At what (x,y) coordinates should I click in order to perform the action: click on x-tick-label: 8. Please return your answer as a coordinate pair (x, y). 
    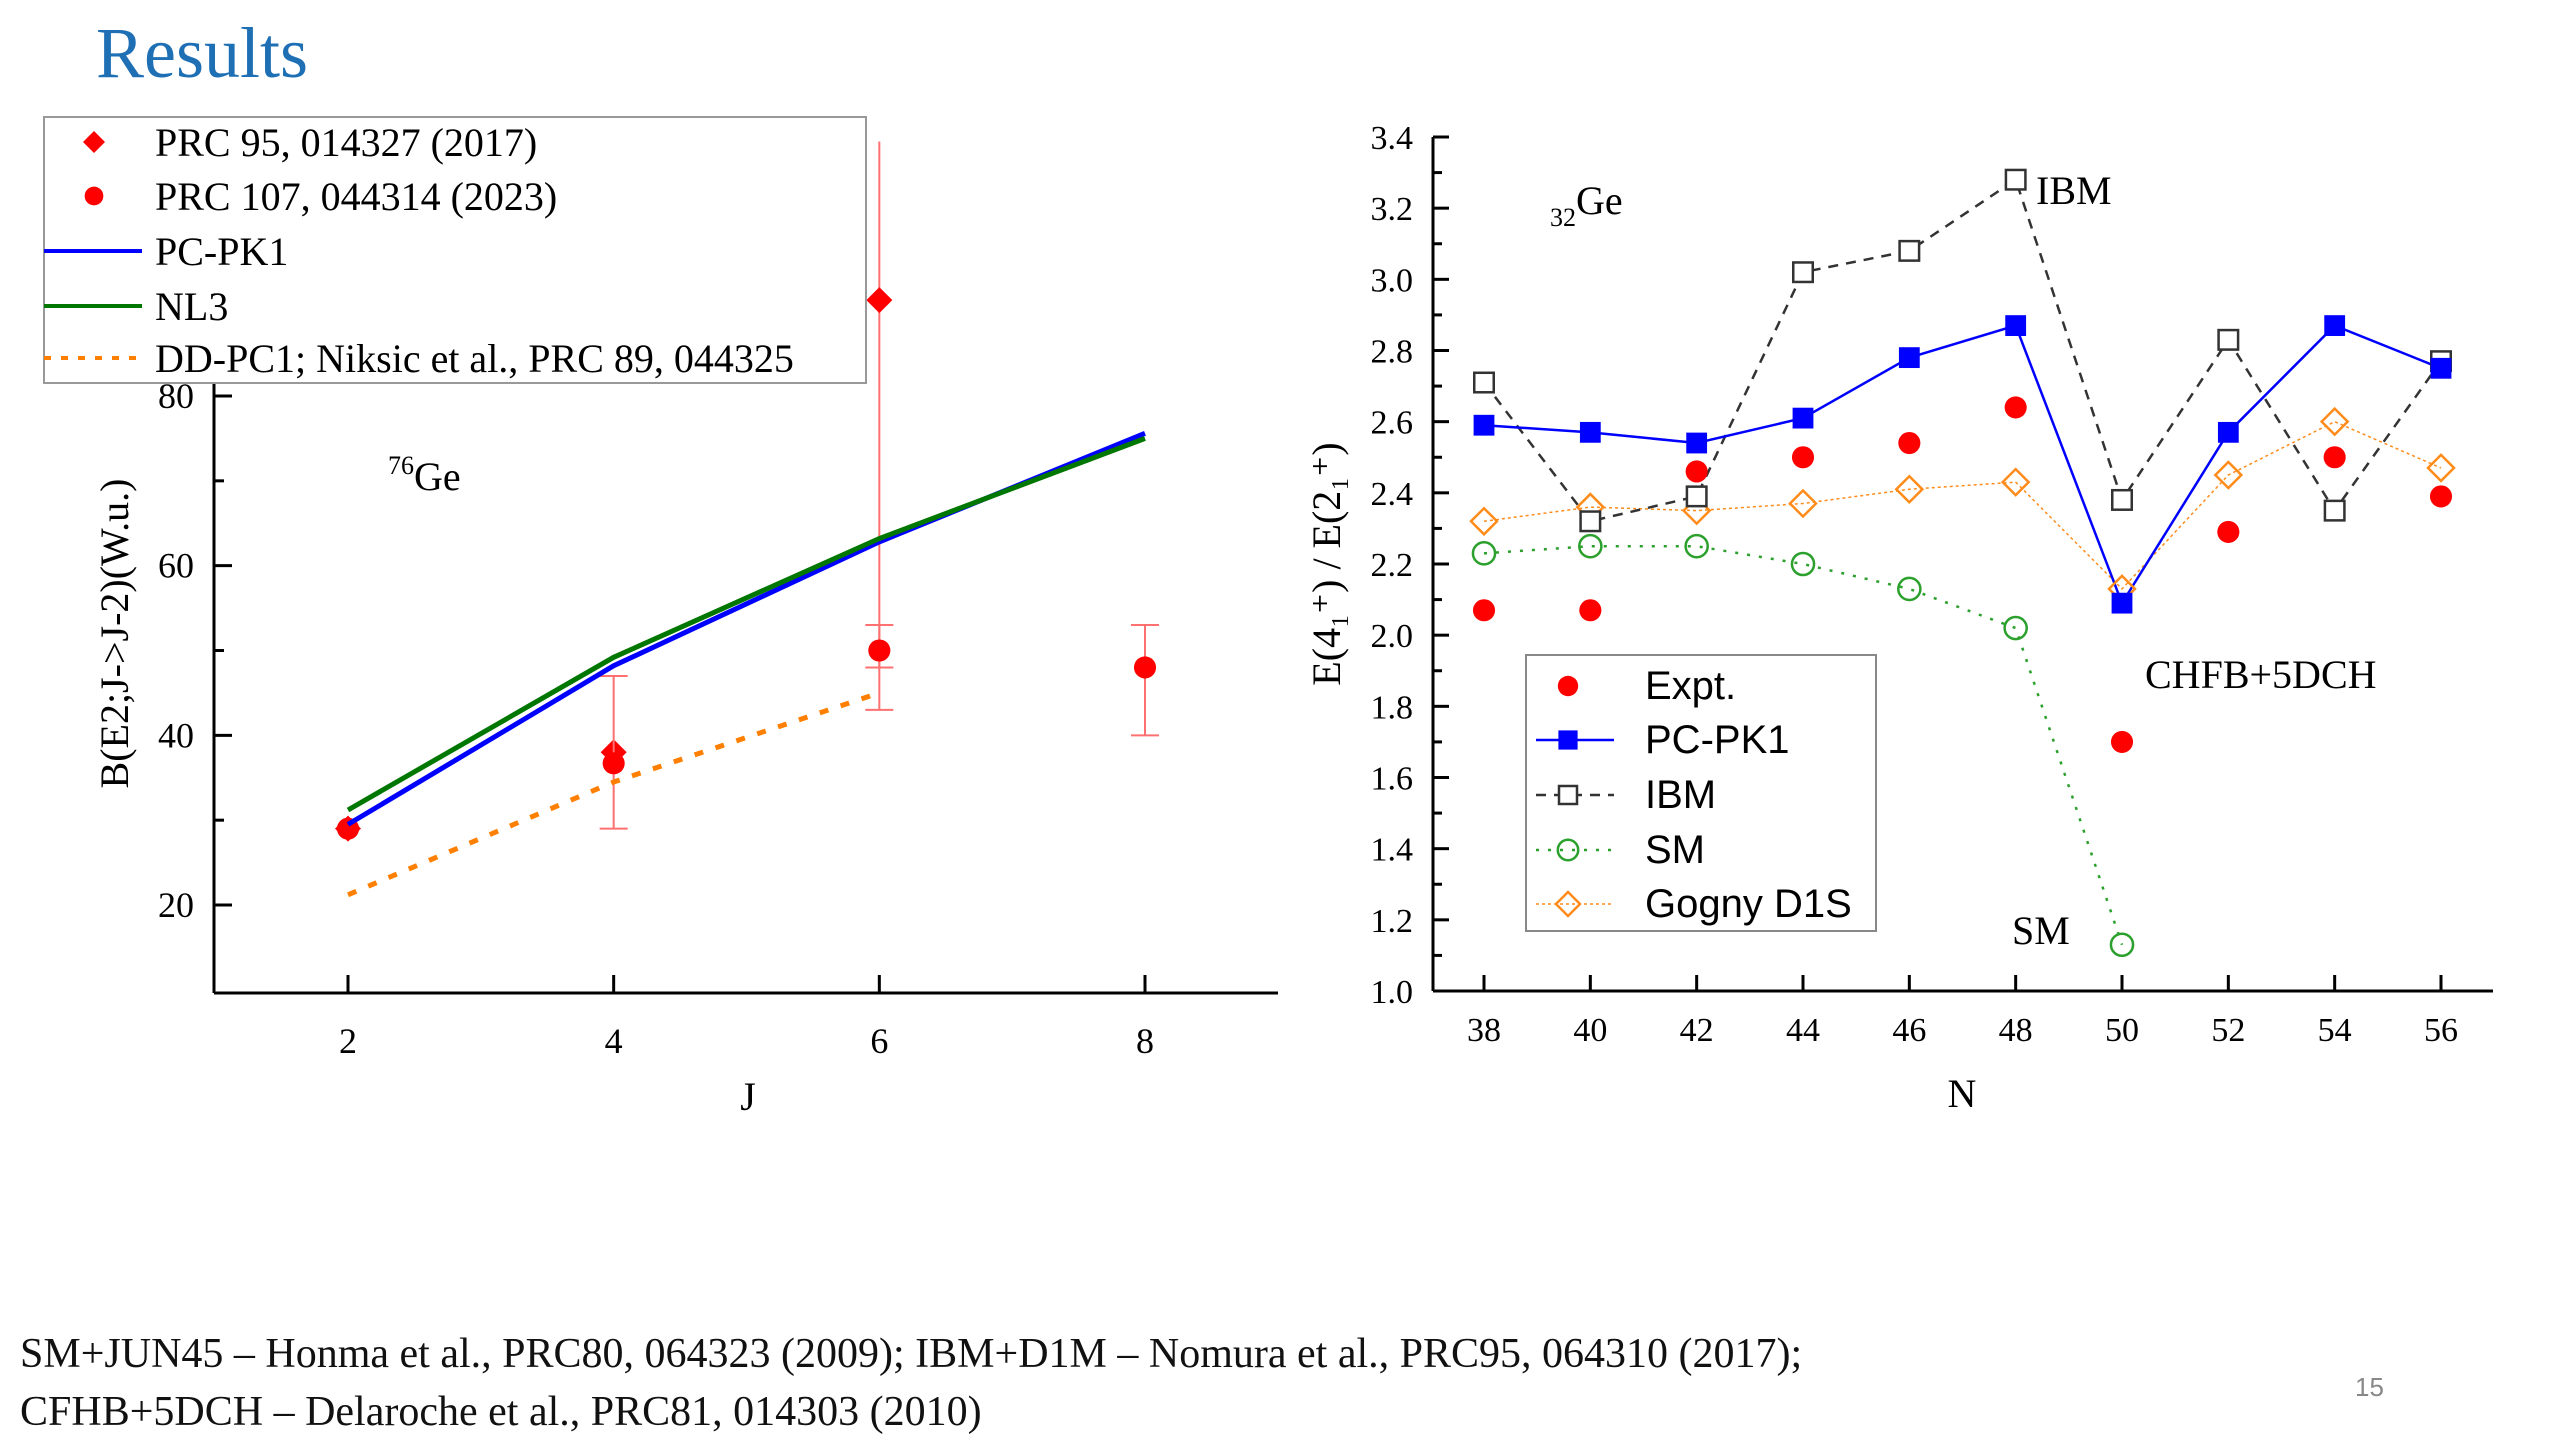
    Looking at the image, I should click on (1145, 1041).